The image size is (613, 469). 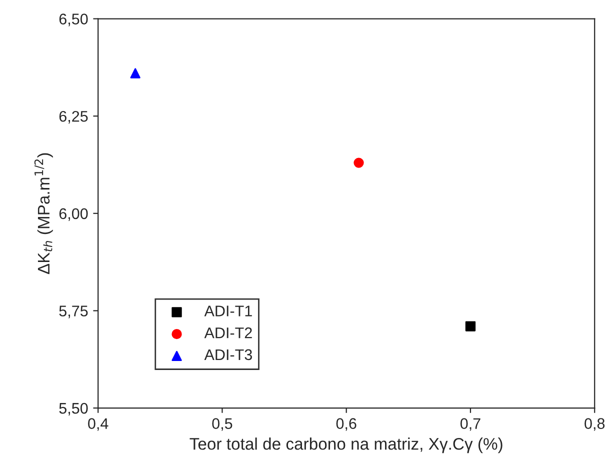 What do you see at coordinates (73, 214) in the screenshot?
I see `y-tick-label: 6,00` at bounding box center [73, 214].